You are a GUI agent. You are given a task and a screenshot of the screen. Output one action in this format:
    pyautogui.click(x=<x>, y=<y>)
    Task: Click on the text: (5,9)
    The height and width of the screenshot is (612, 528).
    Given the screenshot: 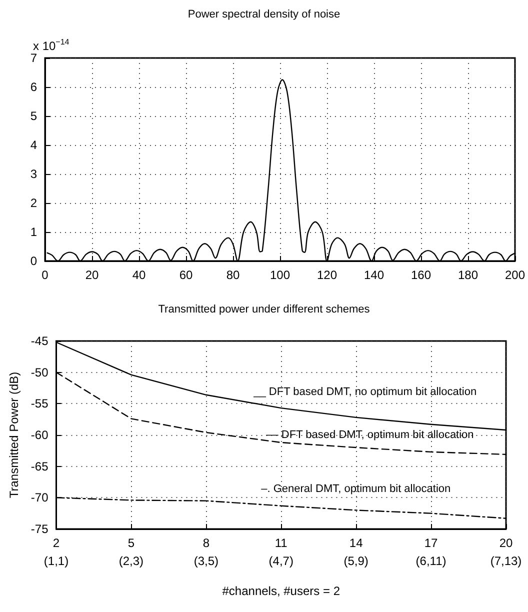 What is the action you would take?
    pyautogui.click(x=356, y=561)
    